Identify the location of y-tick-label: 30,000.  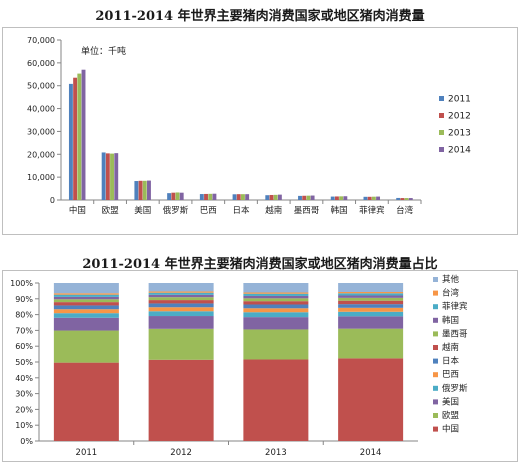
(41, 131).